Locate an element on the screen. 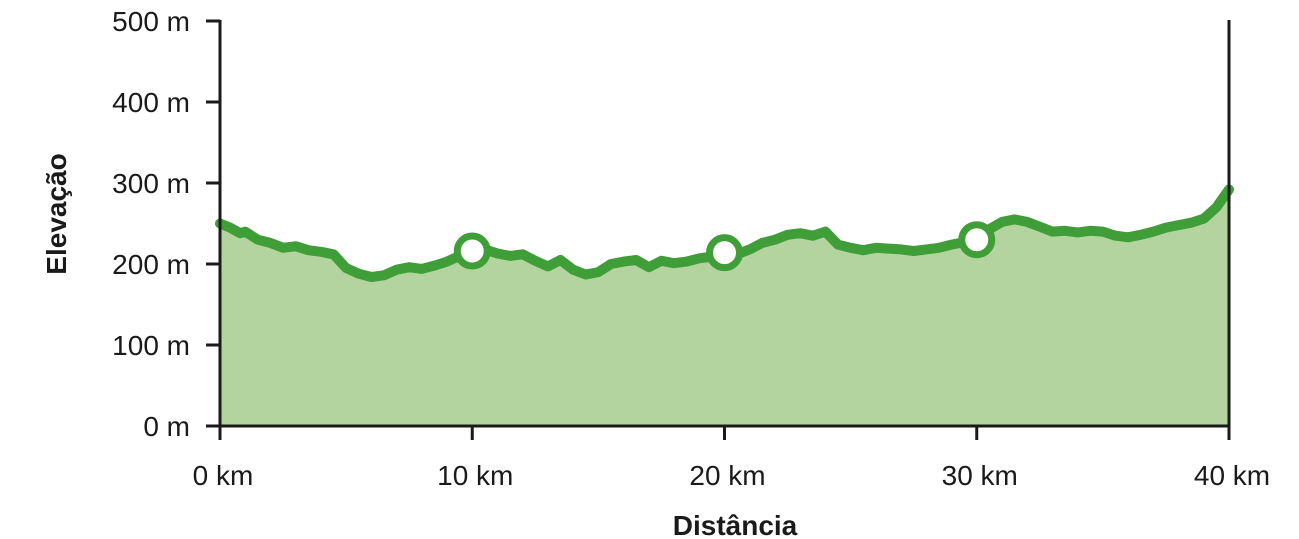  y-tick-label: 200 m is located at coordinates (151, 264).